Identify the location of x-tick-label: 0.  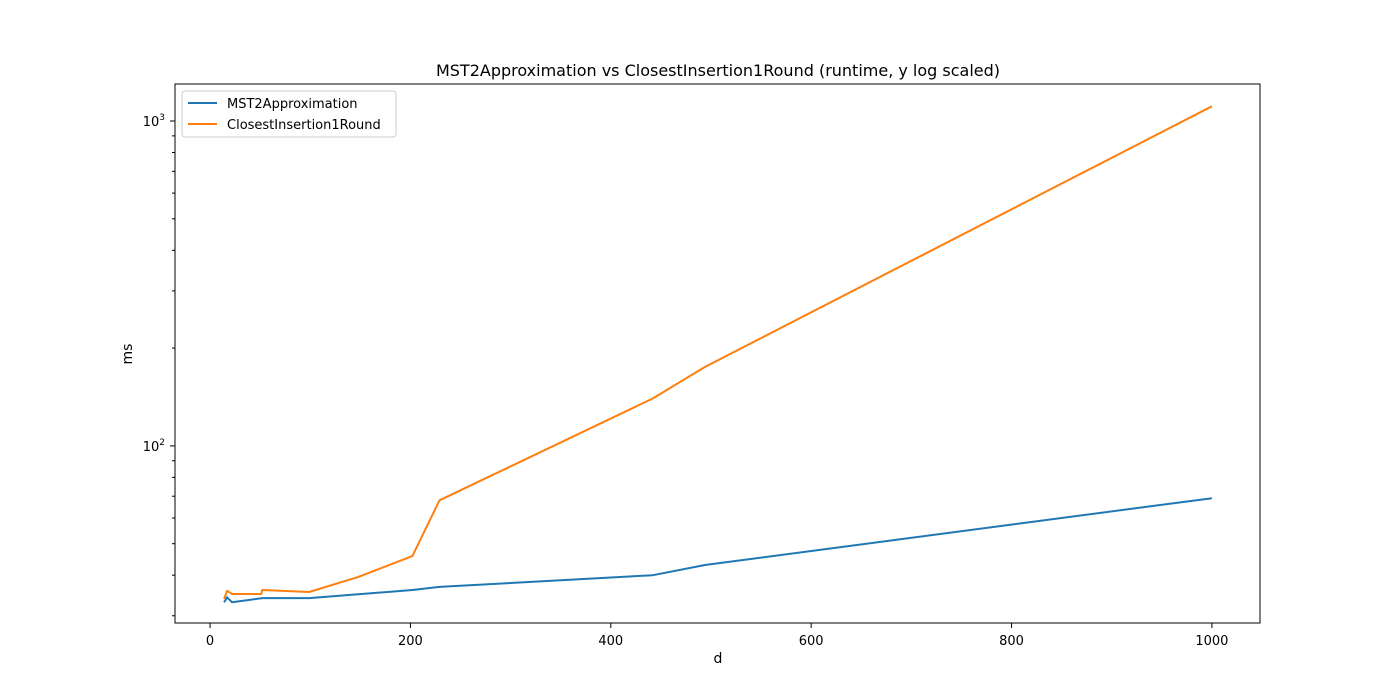
(210, 641).